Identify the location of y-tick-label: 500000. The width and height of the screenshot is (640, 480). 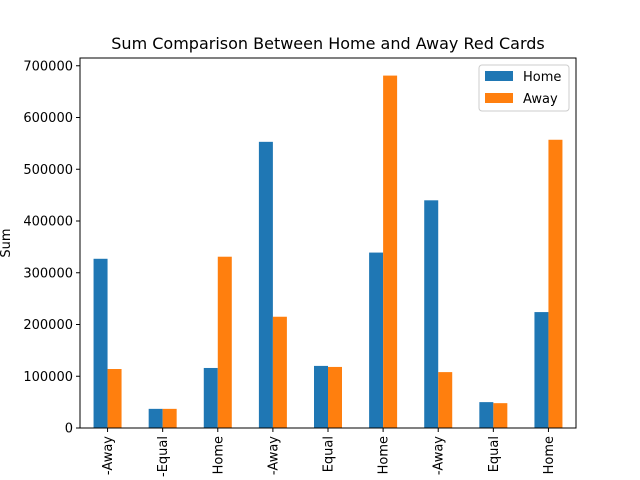
(48, 170).